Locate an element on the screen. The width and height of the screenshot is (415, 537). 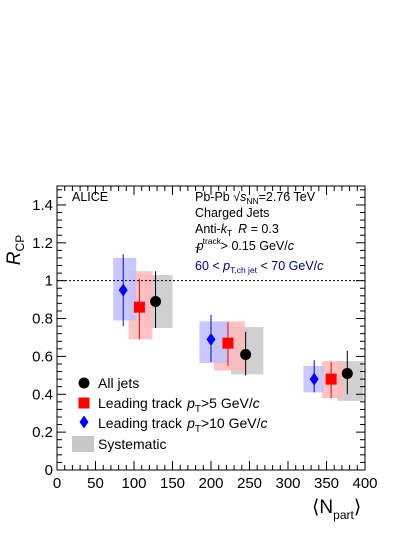
experiment-label: ALICE is located at coordinates (90, 197).